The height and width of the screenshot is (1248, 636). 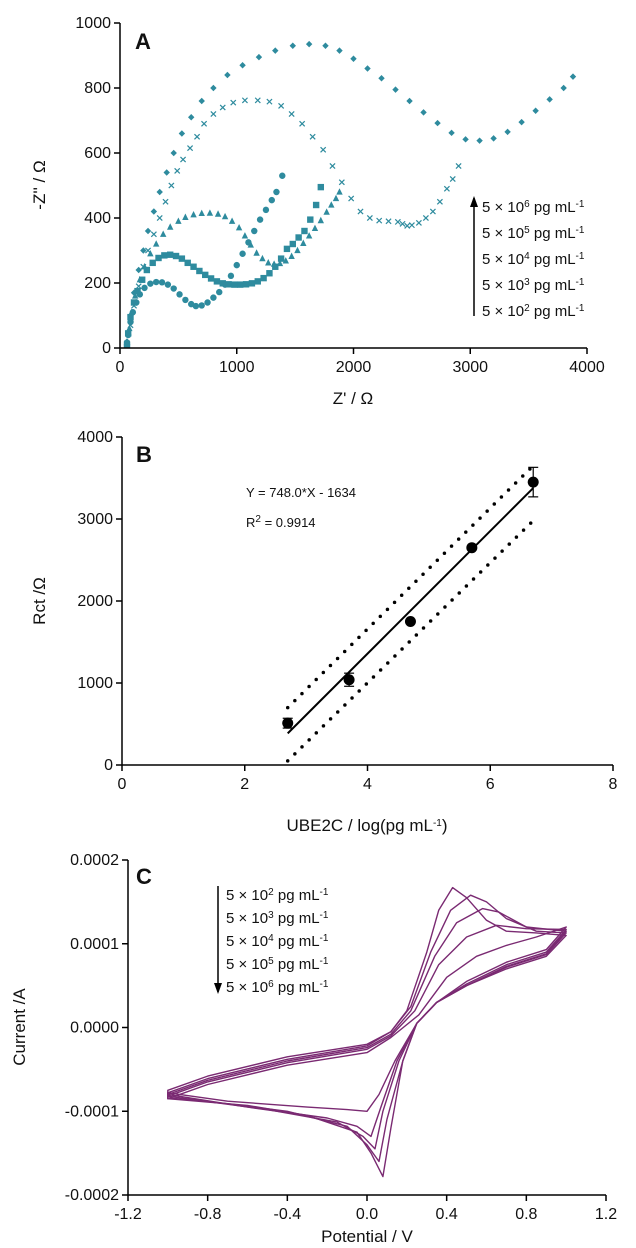 I want to click on panel-a-x-tick-label: 3000, so click(x=470, y=367).